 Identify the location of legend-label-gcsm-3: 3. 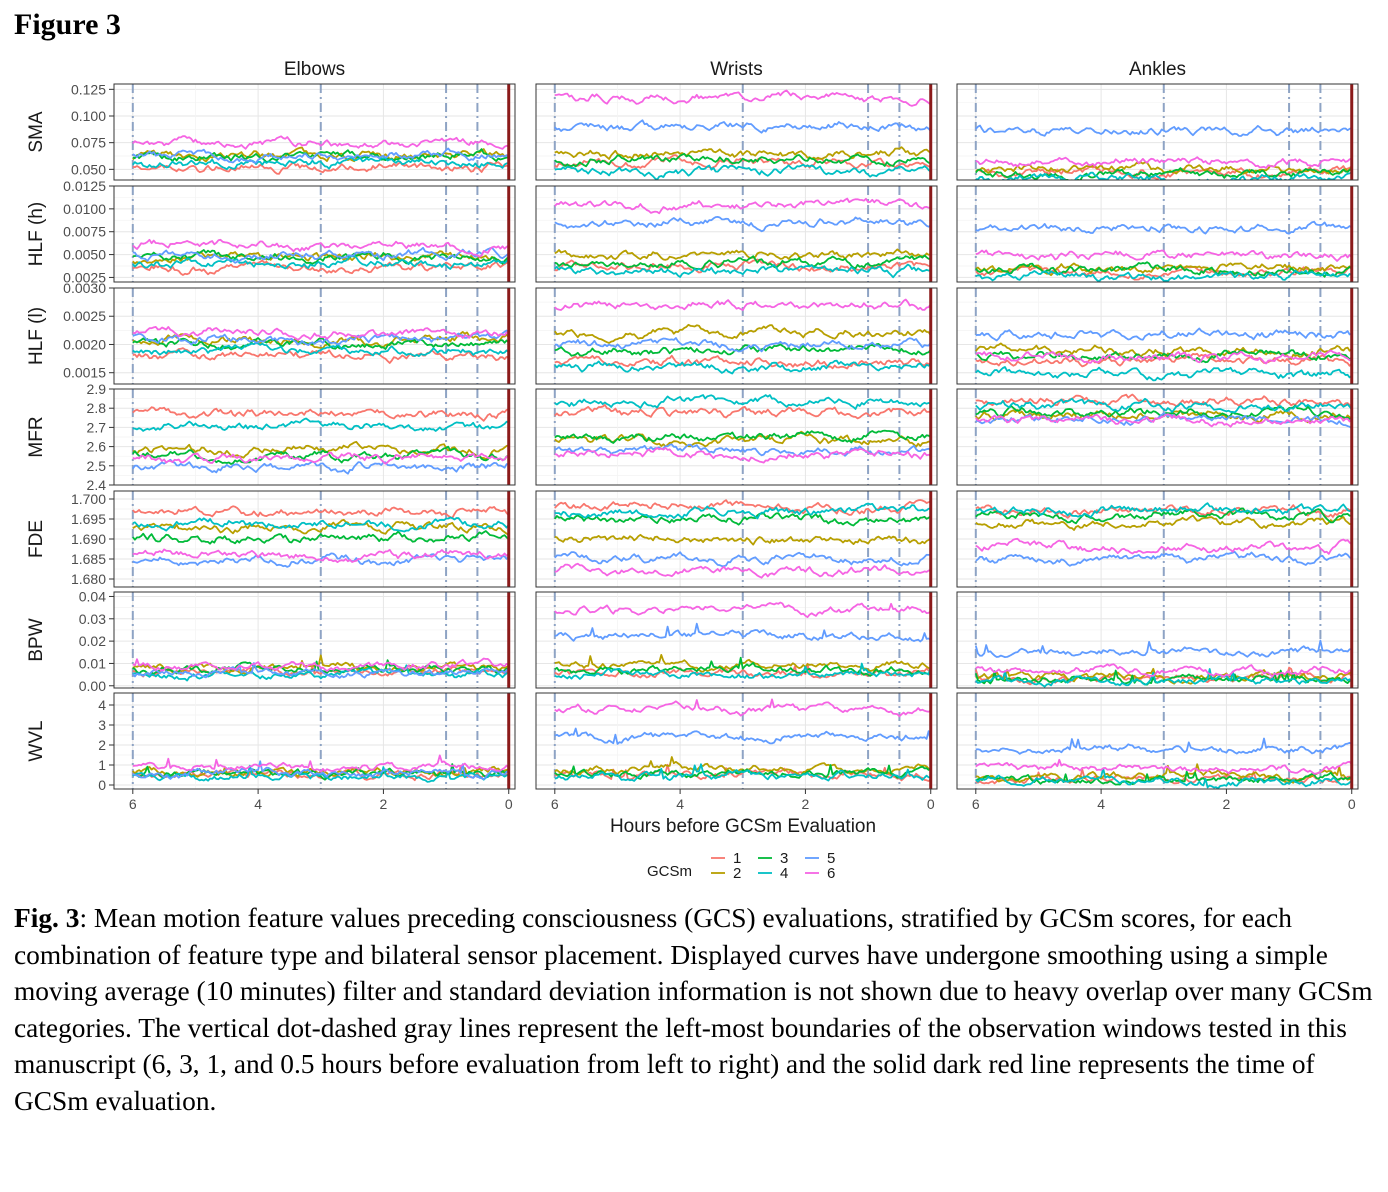
(784, 858).